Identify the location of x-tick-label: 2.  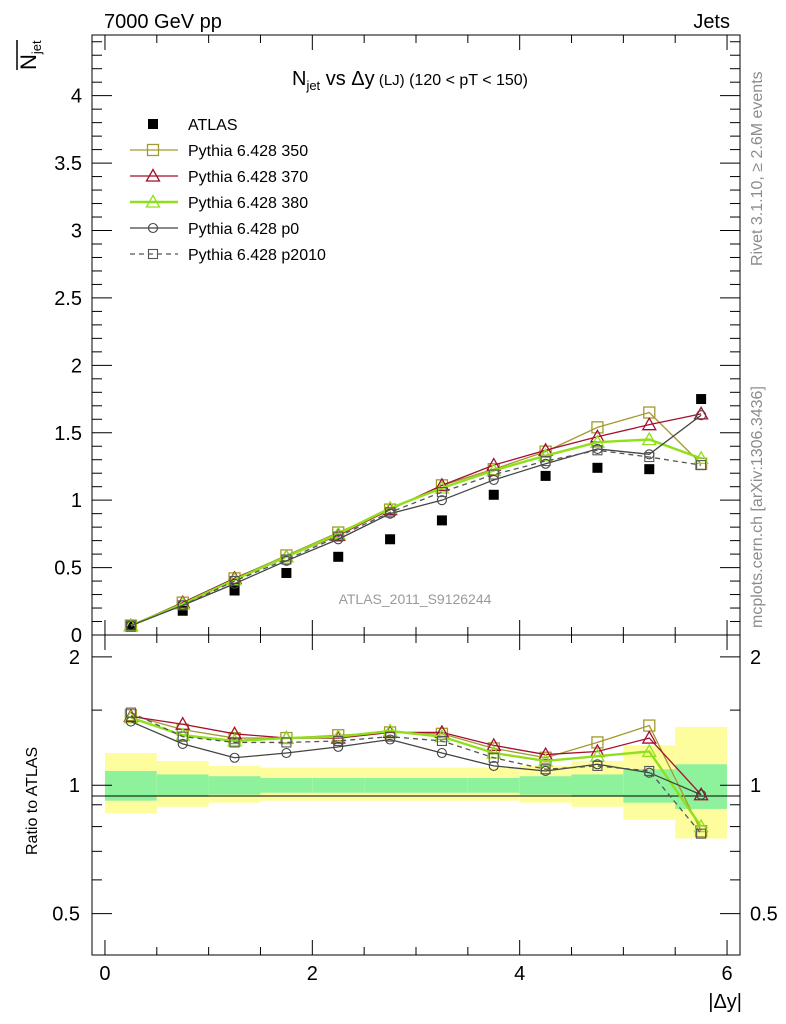
(312, 974).